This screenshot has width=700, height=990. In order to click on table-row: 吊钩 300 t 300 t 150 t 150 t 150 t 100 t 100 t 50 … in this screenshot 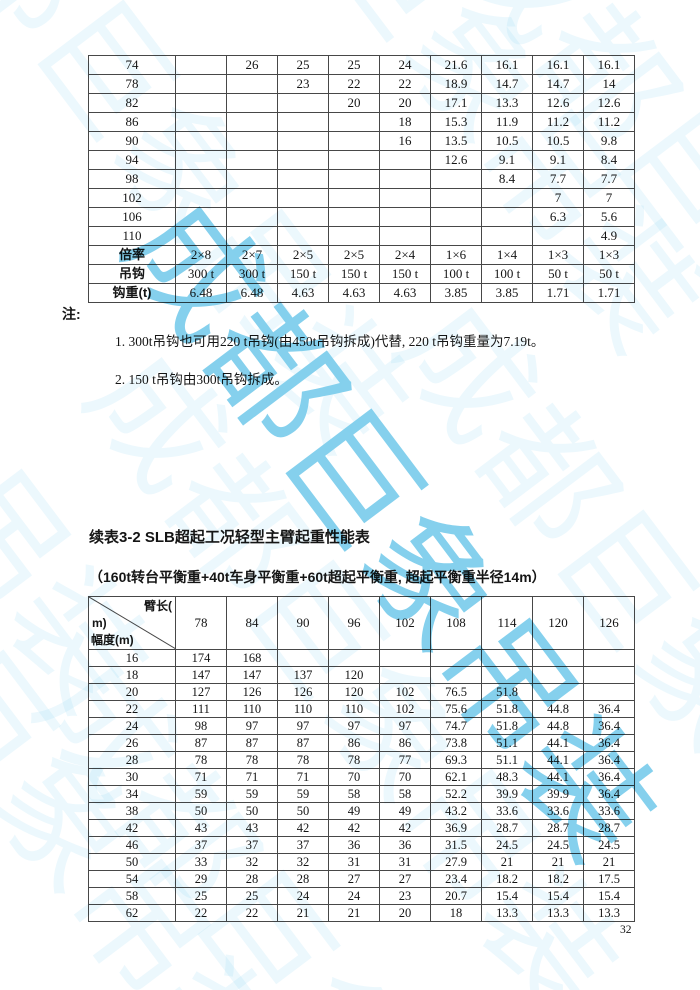, I will do `click(361, 274)`.